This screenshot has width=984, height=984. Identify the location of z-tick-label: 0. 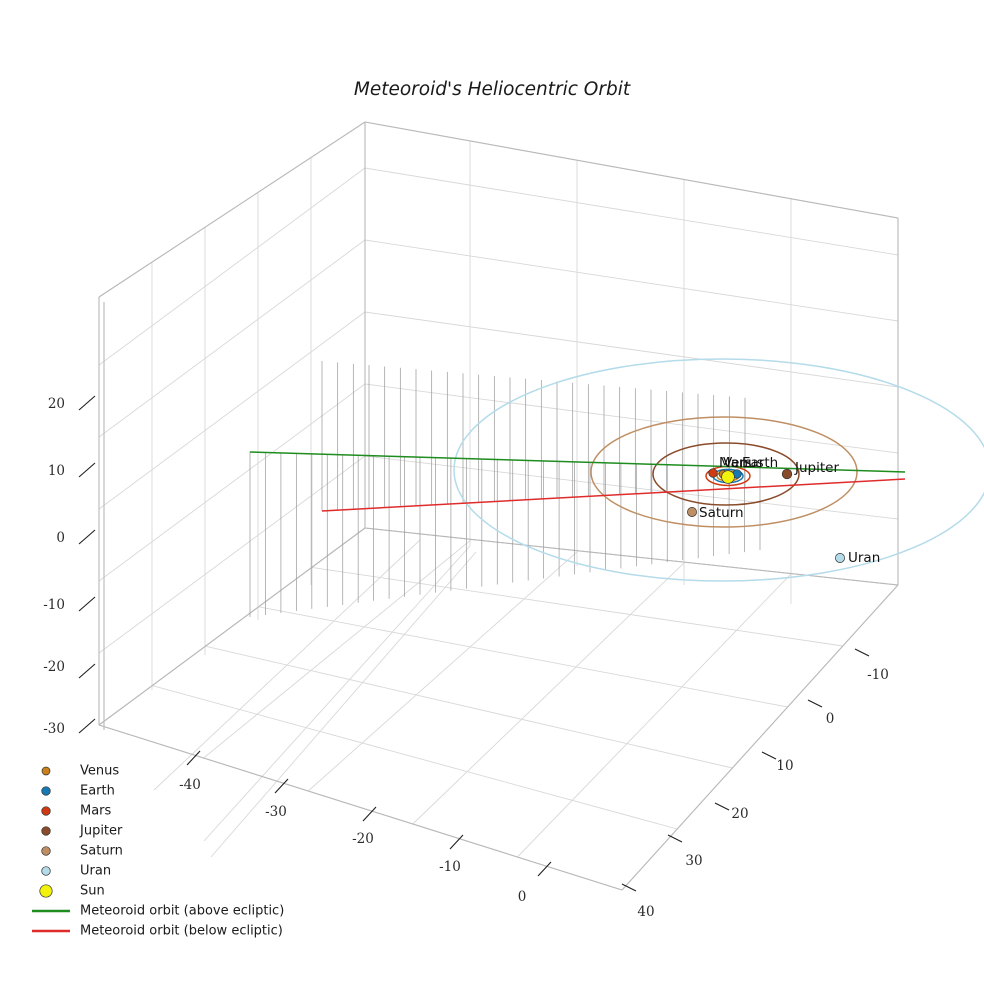
(60, 538).